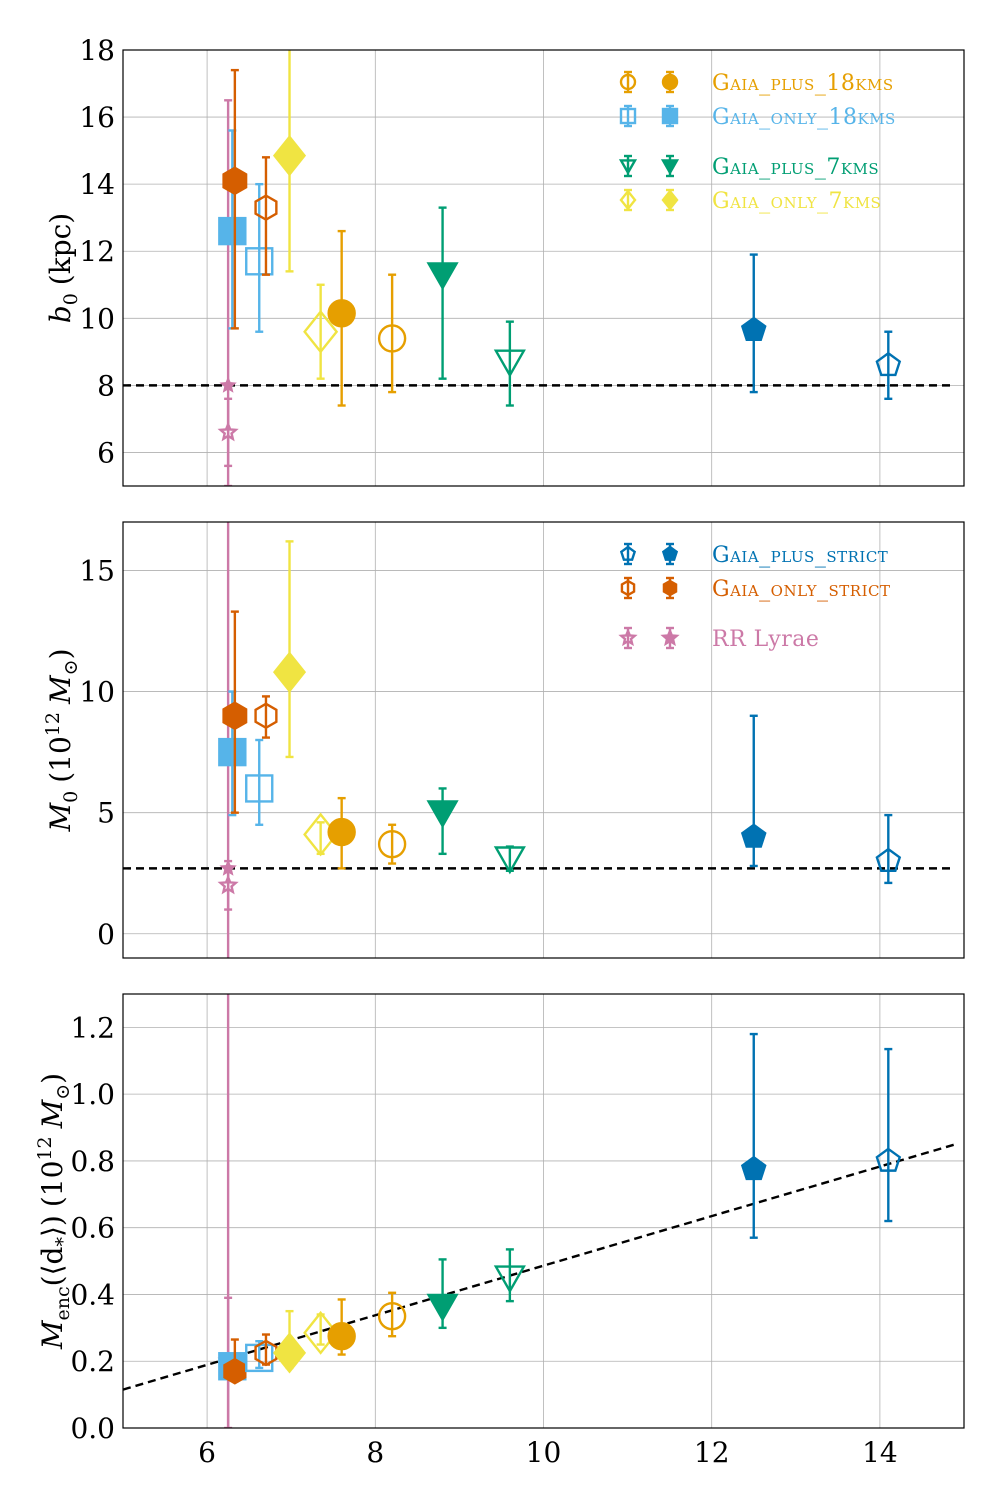 This screenshot has width=1000, height=1500. What do you see at coordinates (228, 384) in the screenshot?
I see `data-point-rr-lyrae-filled` at bounding box center [228, 384].